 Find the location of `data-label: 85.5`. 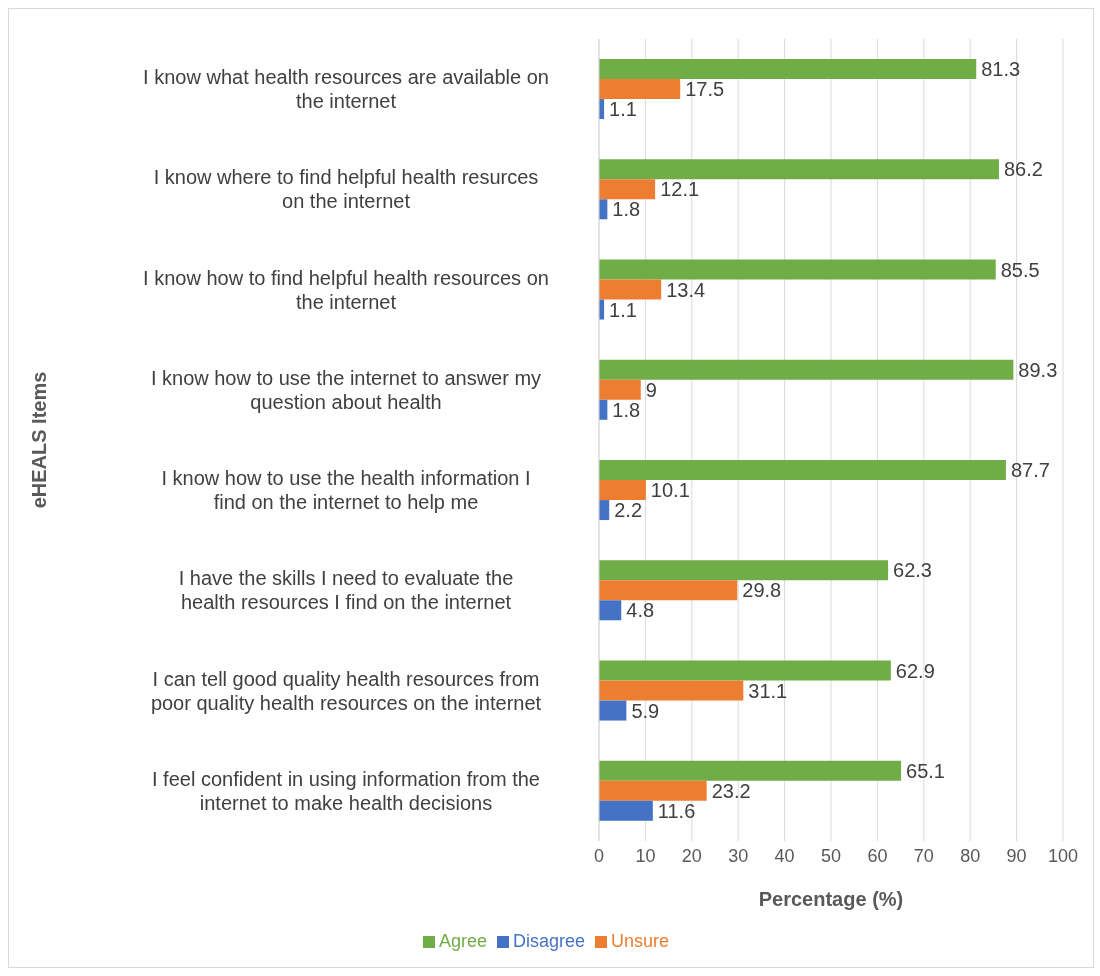

data-label: 85.5 is located at coordinates (1020, 269).